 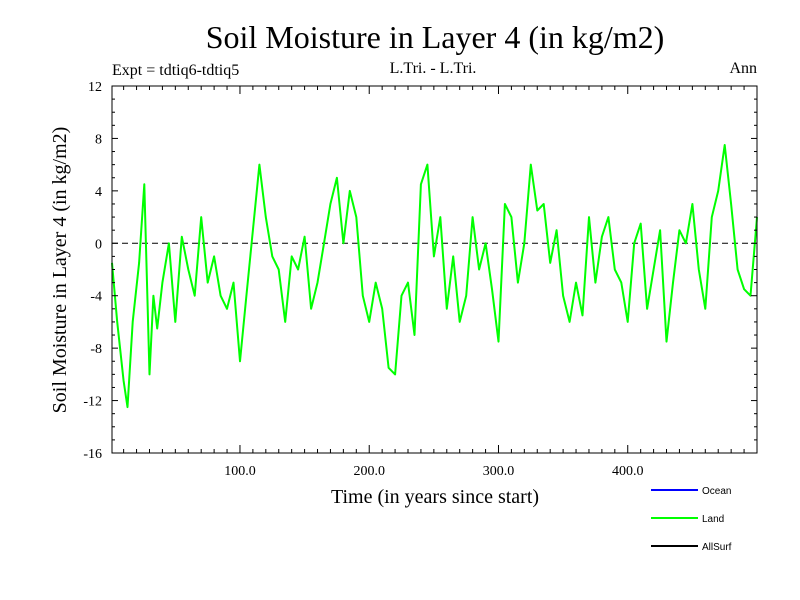 I want to click on legend-label-land: Land, so click(x=713, y=519).